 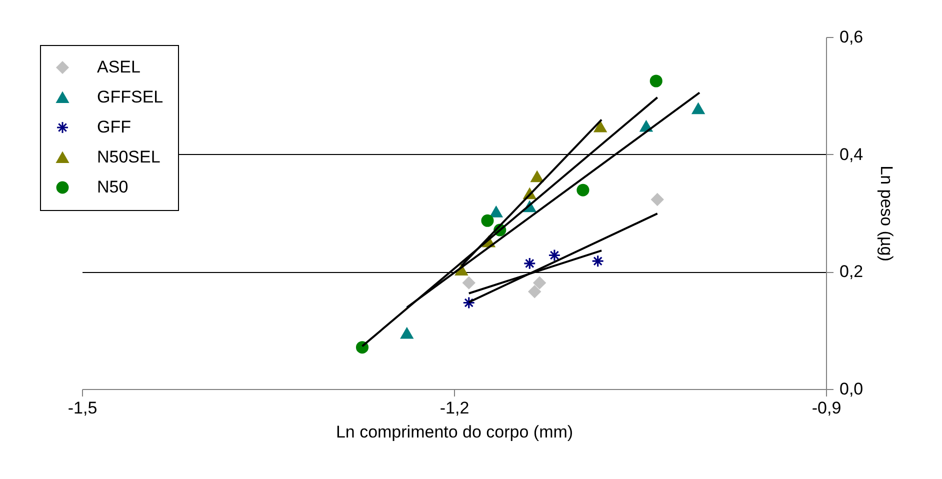 What do you see at coordinates (852, 37) in the screenshot?
I see `y-tick-label: 0,6` at bounding box center [852, 37].